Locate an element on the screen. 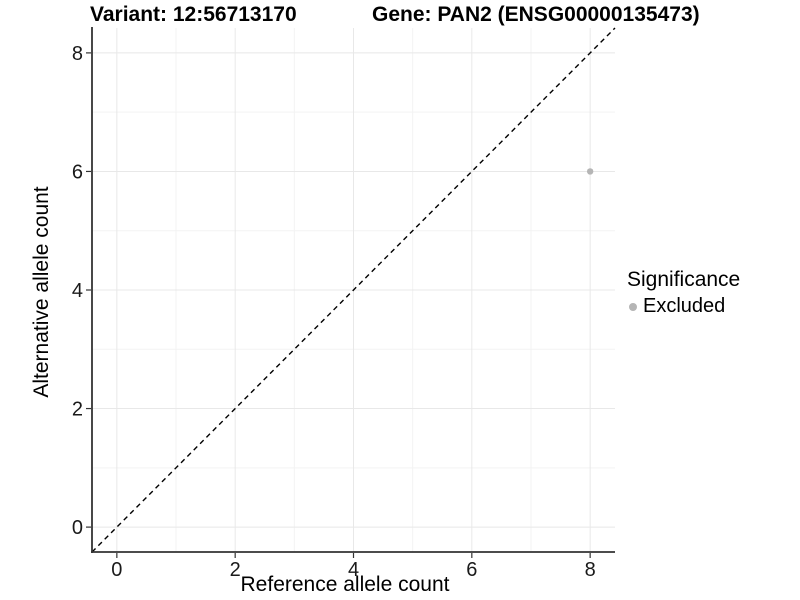 The image size is (800, 600). legend-item: Excluded is located at coordinates (684, 306).